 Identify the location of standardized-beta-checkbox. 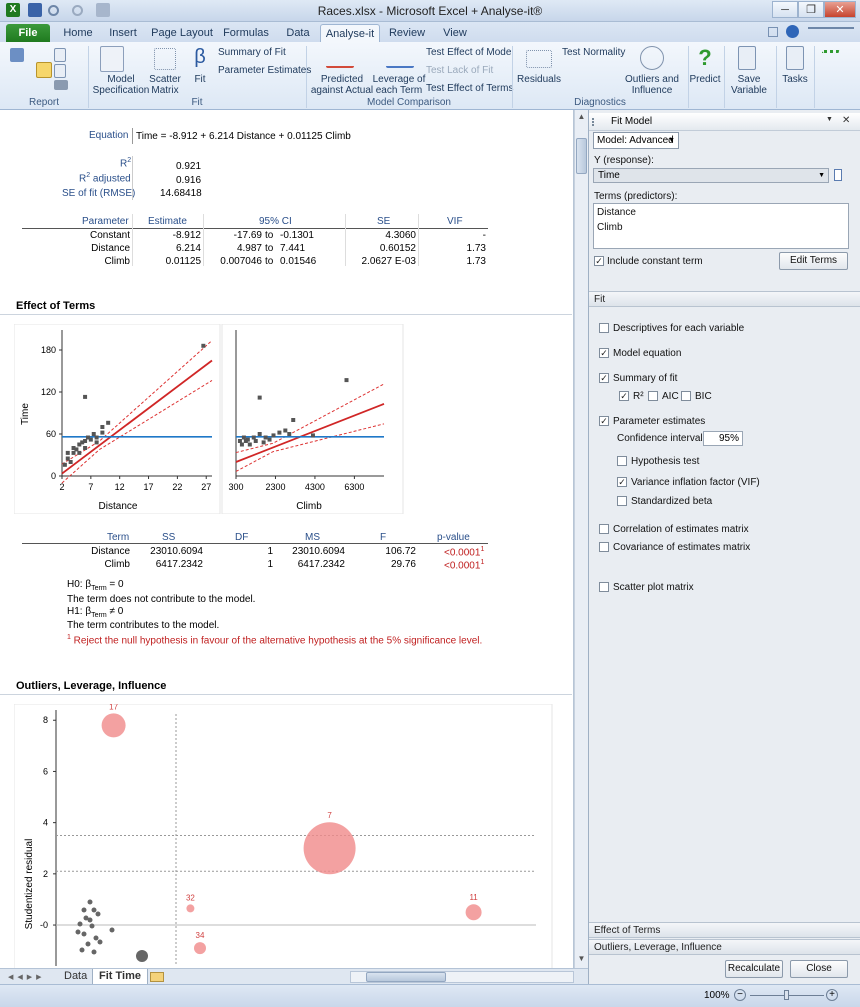
(622, 501).